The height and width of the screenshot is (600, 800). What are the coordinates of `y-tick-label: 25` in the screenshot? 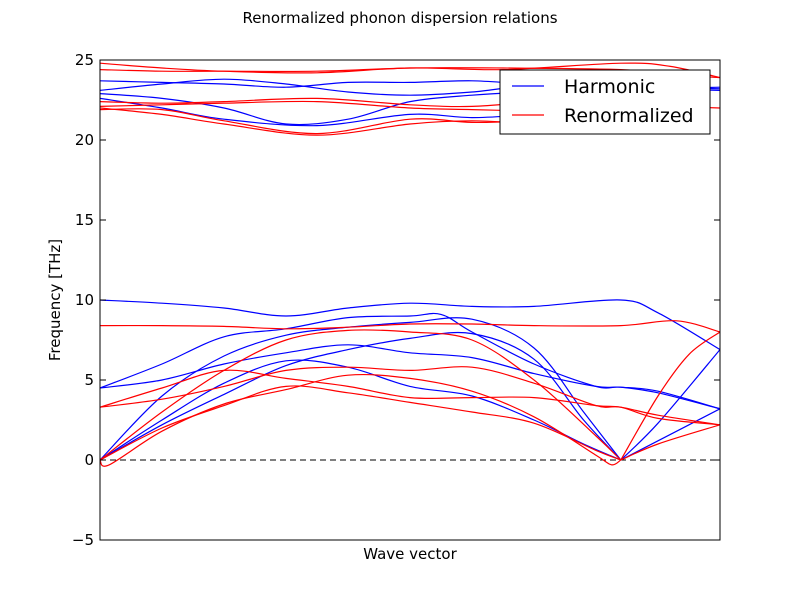 It's located at (84, 60).